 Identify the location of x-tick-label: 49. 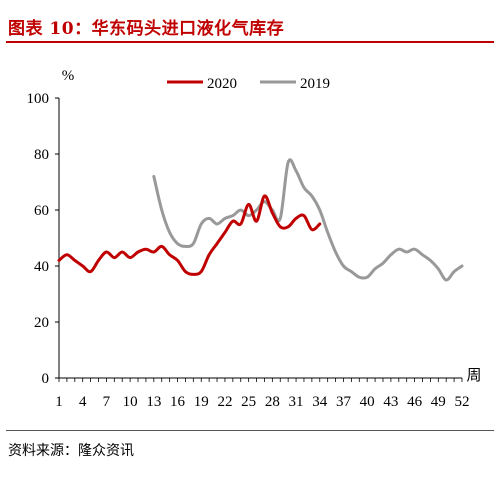
(438, 402).